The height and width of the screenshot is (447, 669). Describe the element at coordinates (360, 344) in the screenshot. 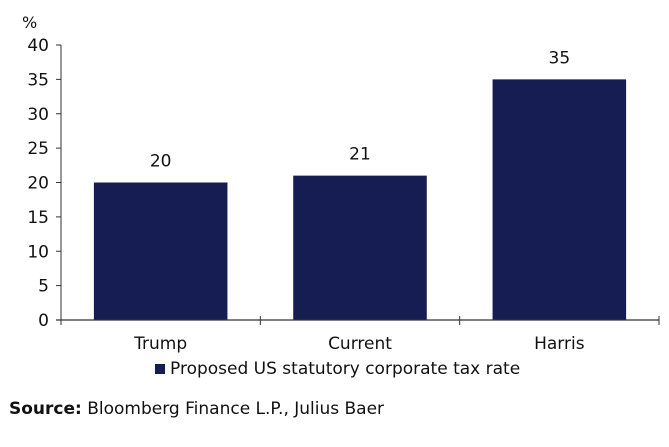

I see `x-category-label: Current` at that location.